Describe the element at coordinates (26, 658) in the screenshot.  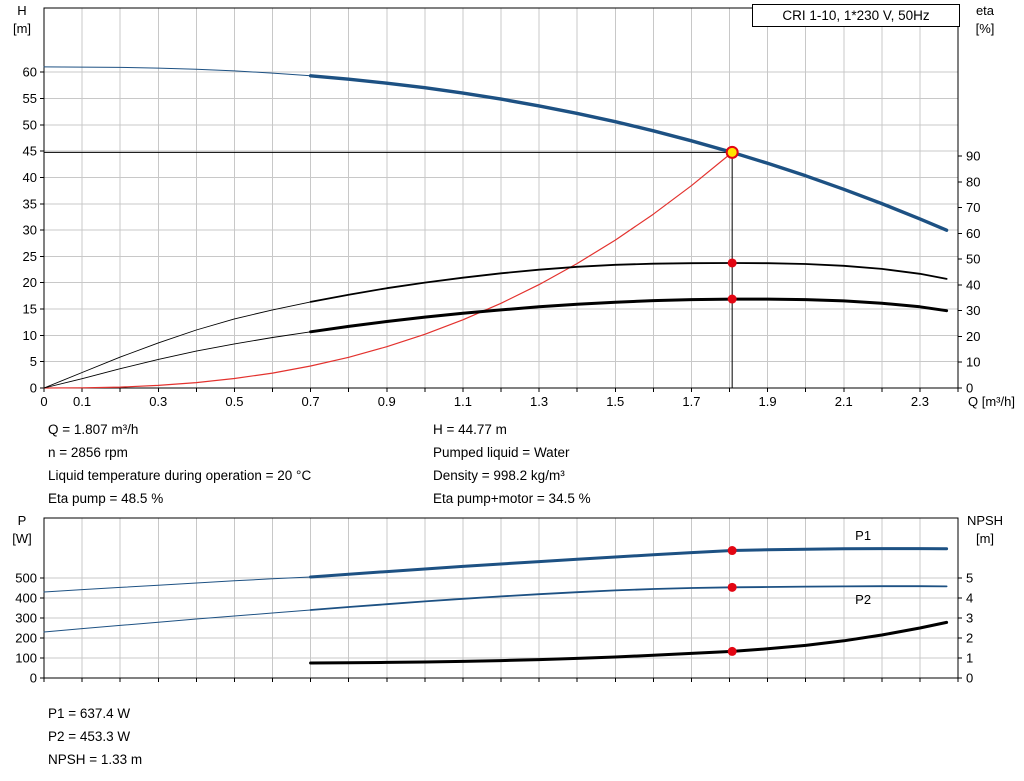
I see `y-left-tick-label: 100` at that location.